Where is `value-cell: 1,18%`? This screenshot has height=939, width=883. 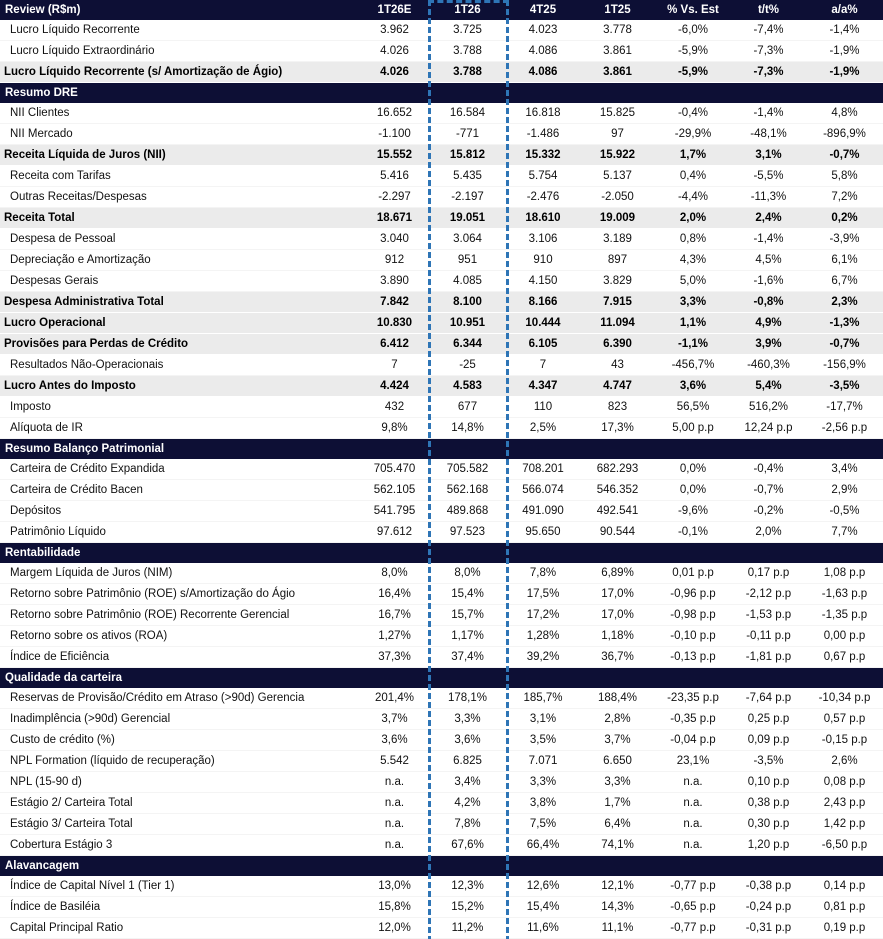 value-cell: 1,18% is located at coordinates (617, 636).